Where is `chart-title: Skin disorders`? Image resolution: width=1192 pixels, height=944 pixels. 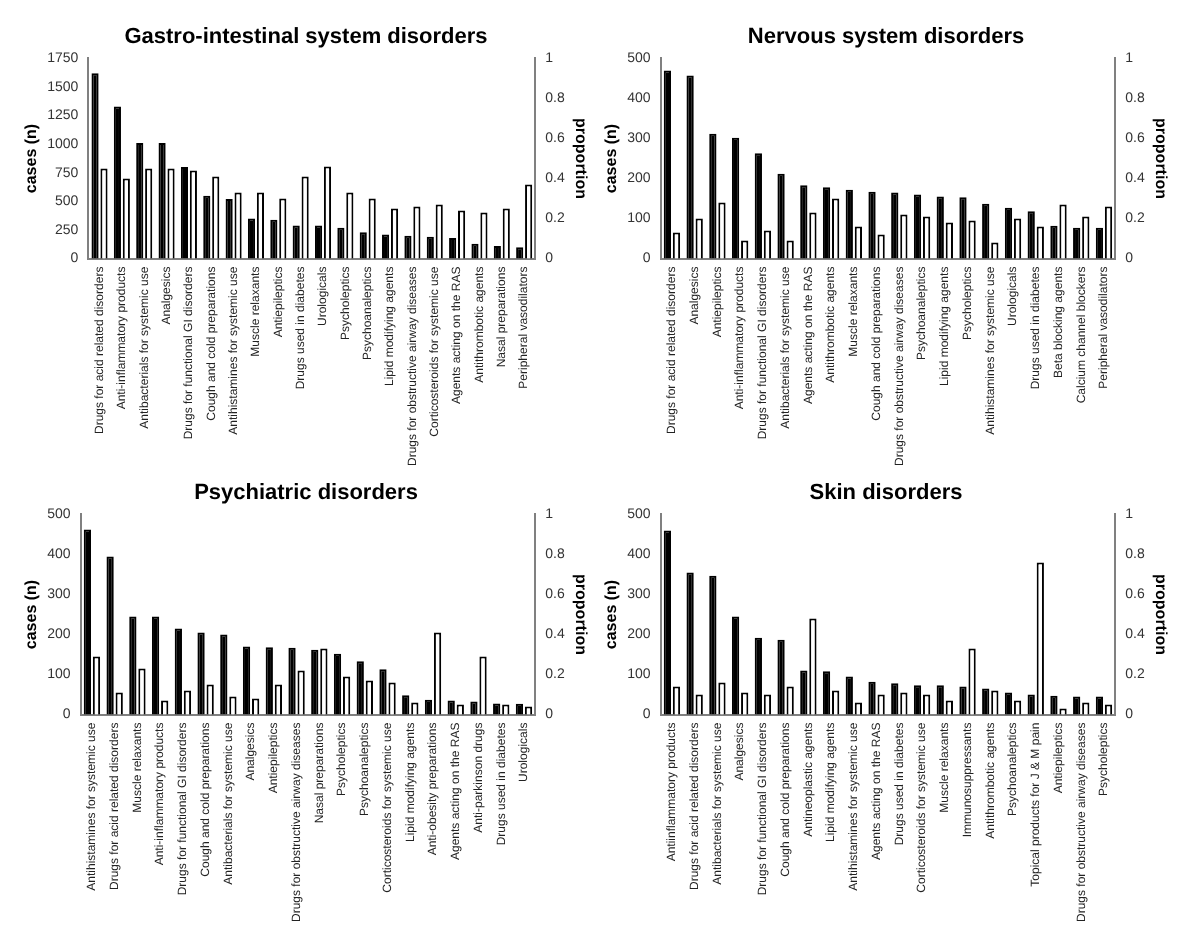 chart-title: Skin disorders is located at coordinates (886, 493).